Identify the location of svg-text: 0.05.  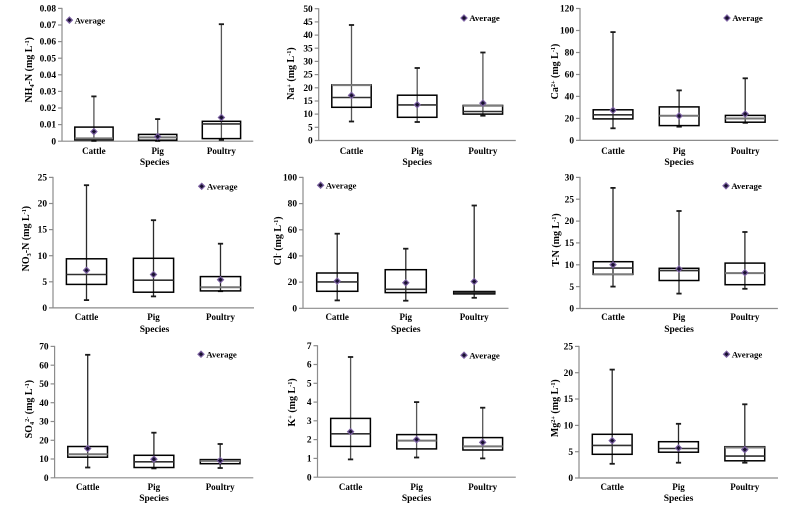
(48, 59).